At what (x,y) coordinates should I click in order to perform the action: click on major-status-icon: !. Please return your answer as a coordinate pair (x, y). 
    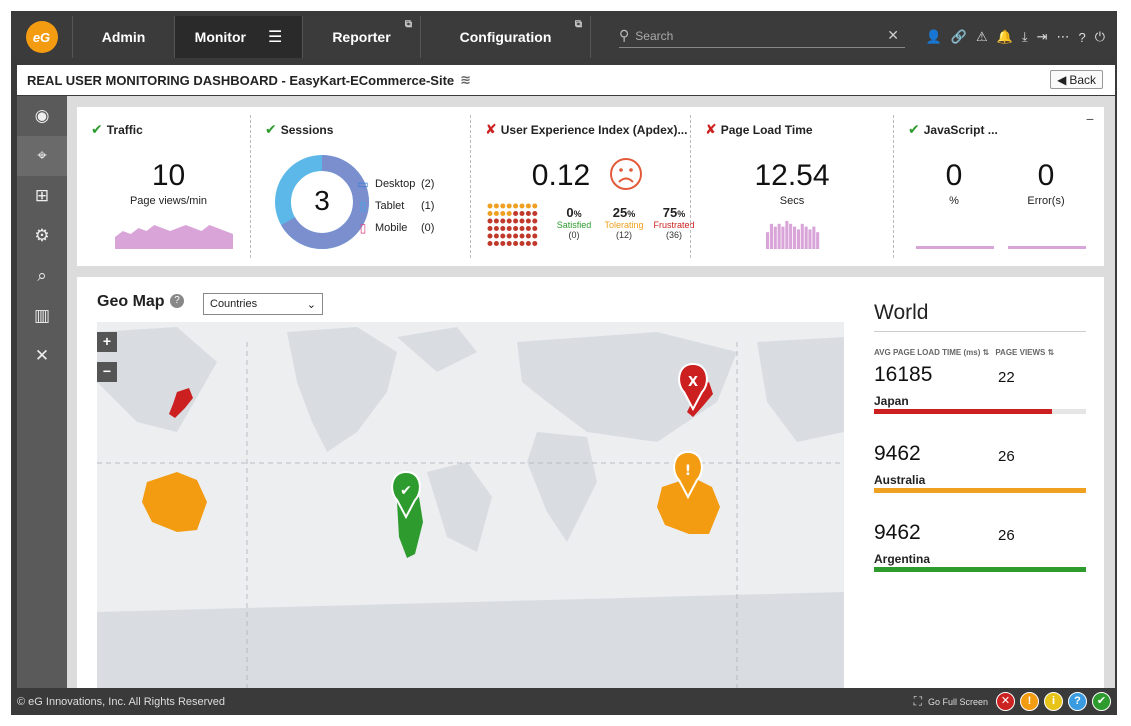
    Looking at the image, I should click on (1029, 701).